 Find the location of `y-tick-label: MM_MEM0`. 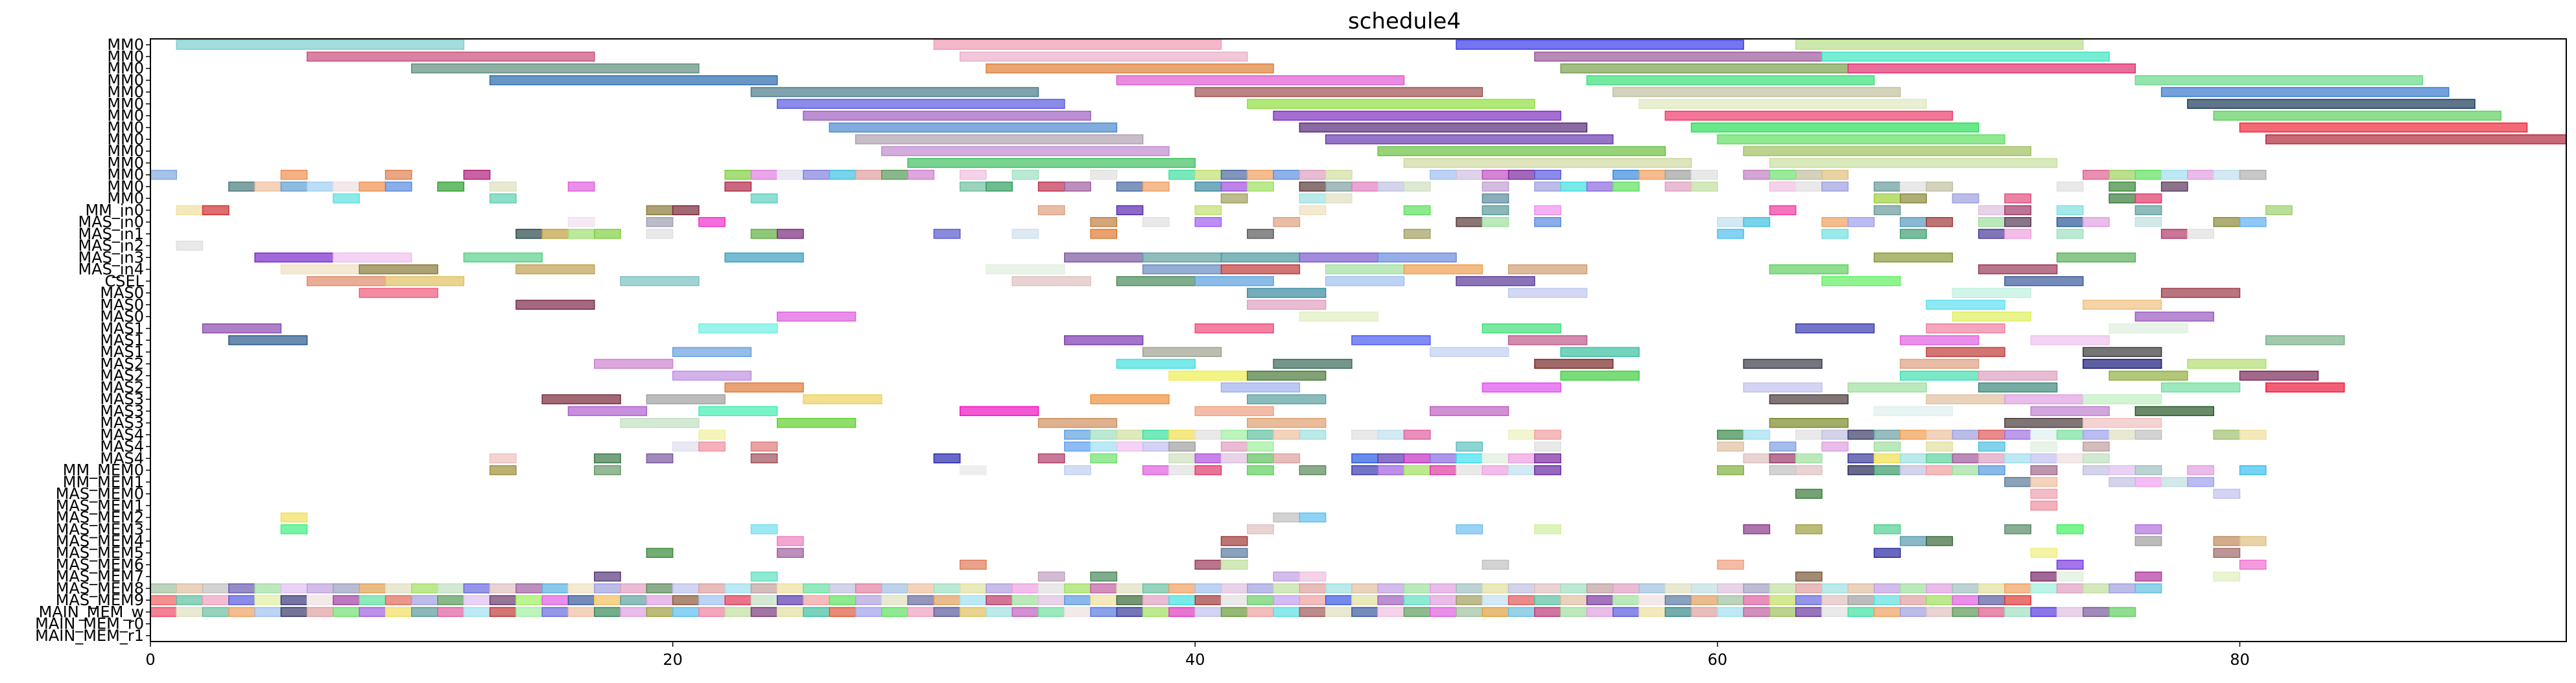

y-tick-label: MM_MEM0 is located at coordinates (104, 470).